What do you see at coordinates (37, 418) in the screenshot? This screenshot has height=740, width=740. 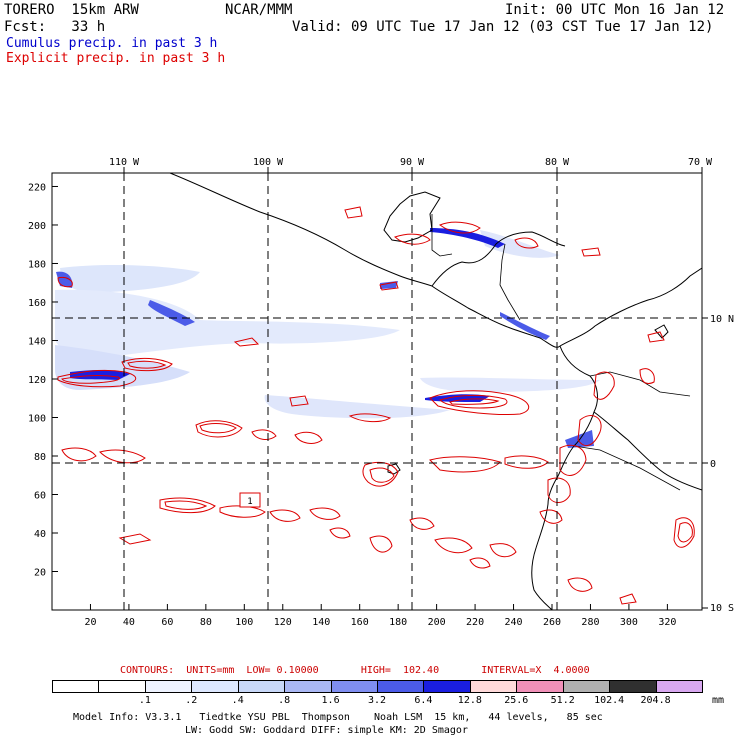 I see `y-tick-label: 100` at bounding box center [37, 418].